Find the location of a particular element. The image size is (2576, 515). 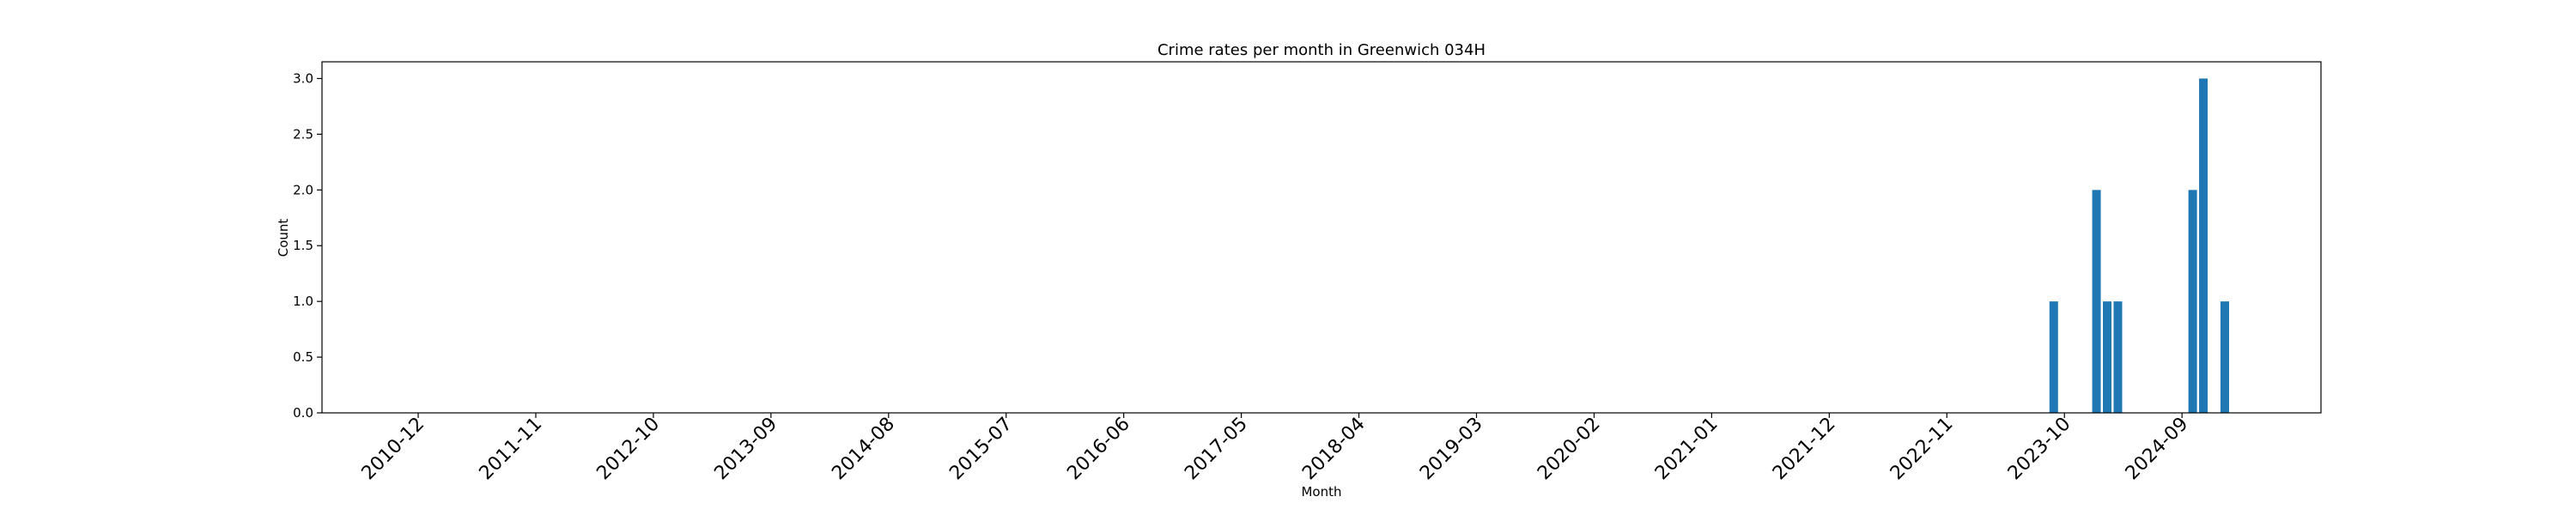

chart-title: Crime rates per month in Greenwich 034H is located at coordinates (1321, 50).